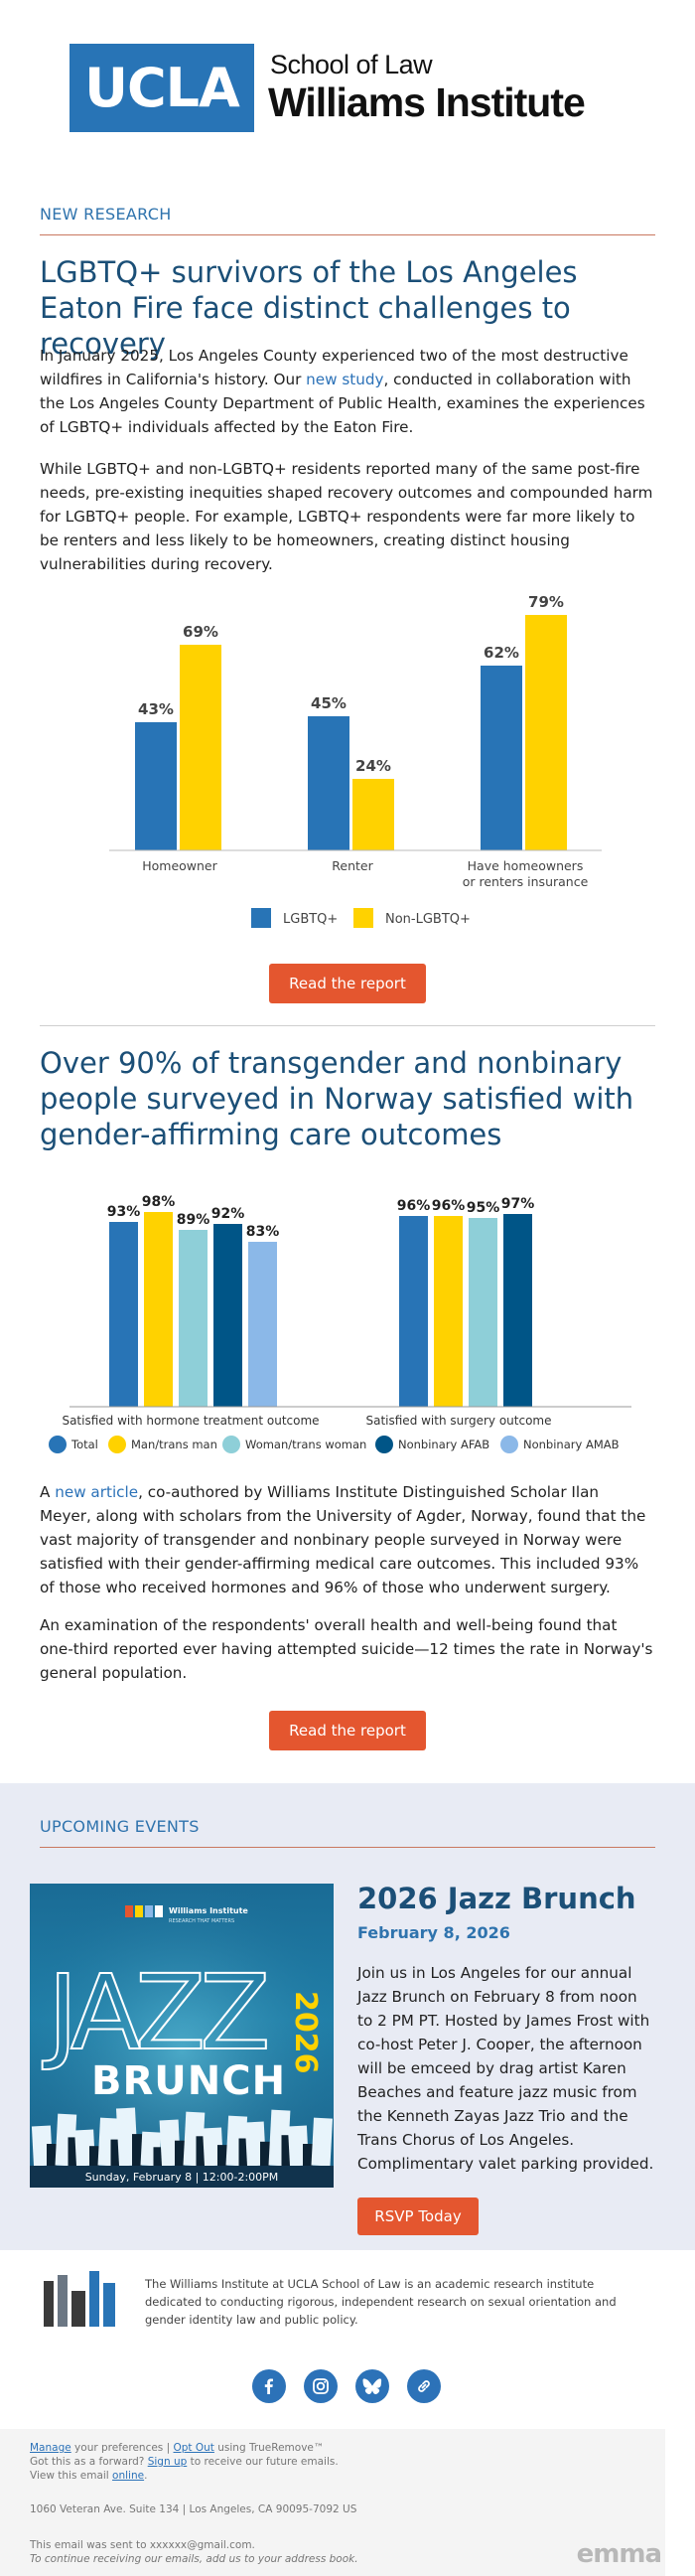 Image resolution: width=695 pixels, height=2576 pixels. I want to click on bluesky-icon, so click(372, 2386).